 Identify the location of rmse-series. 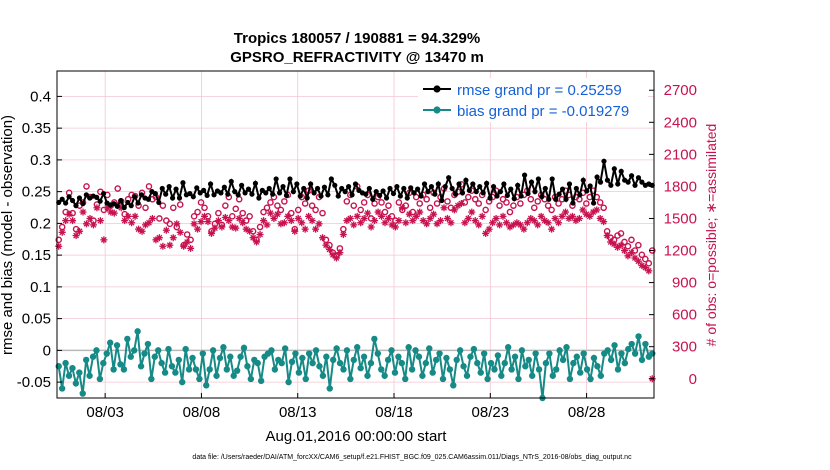
(355, 184).